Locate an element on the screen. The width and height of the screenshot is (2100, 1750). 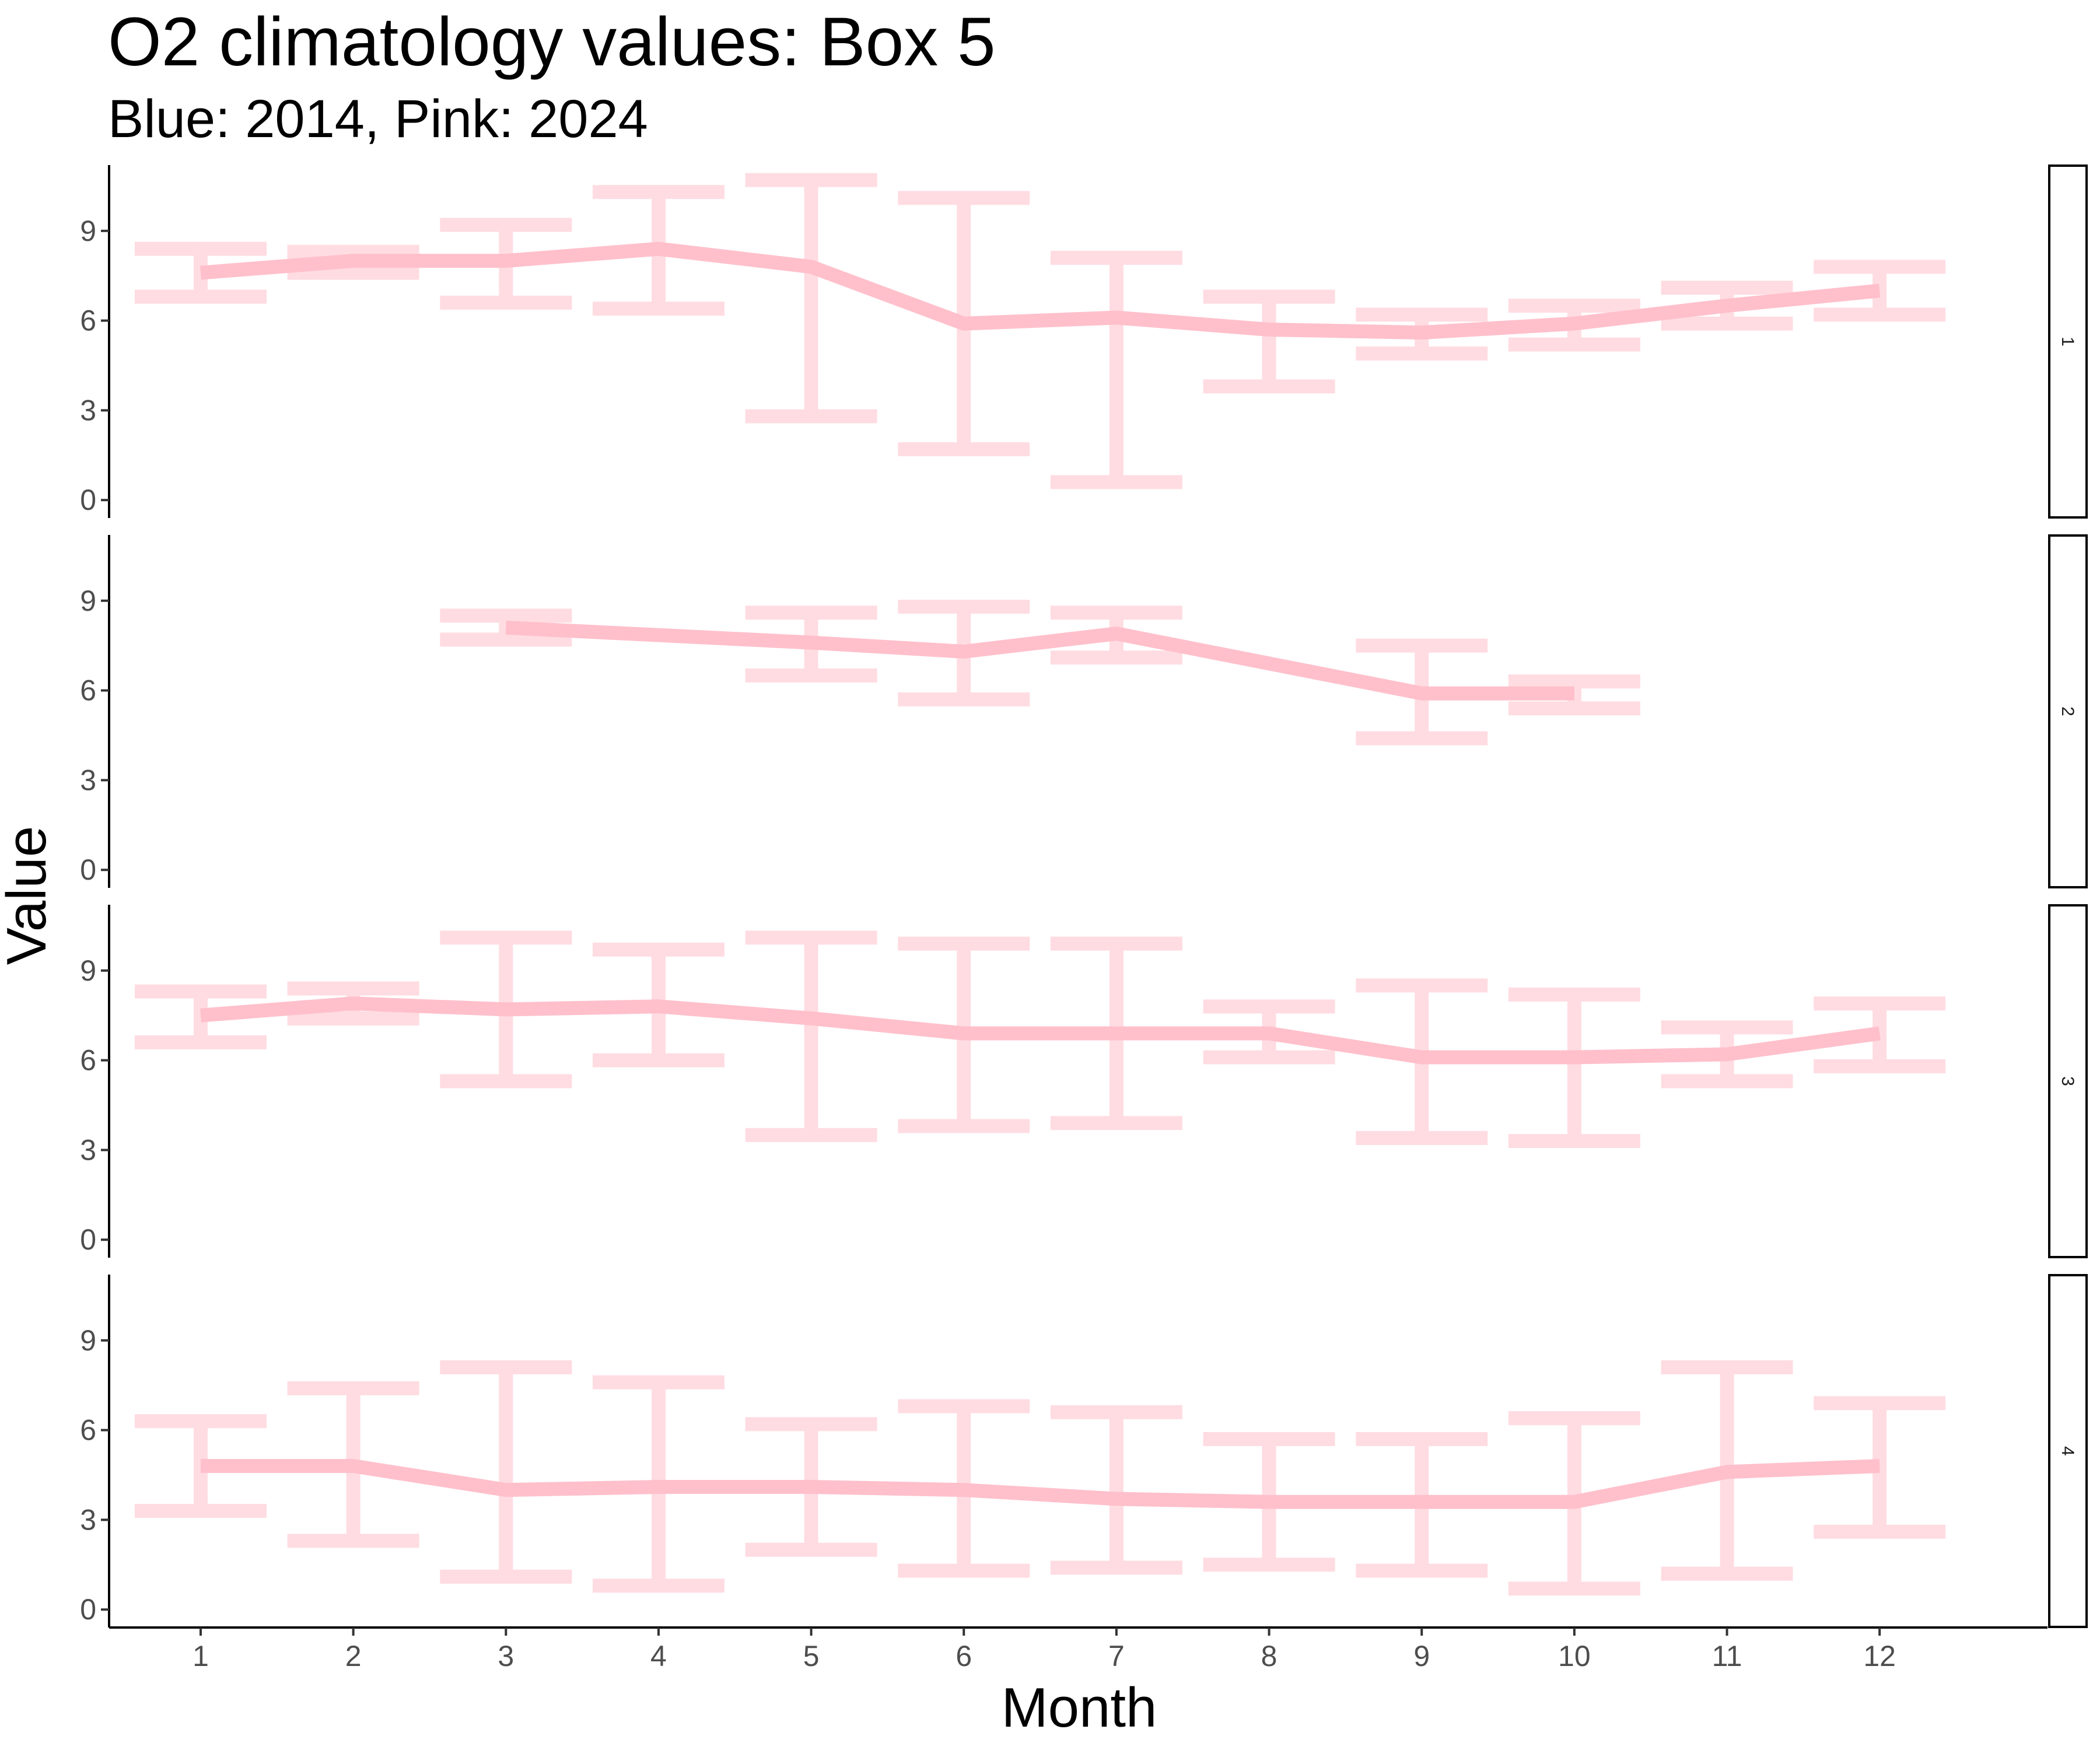
facet-strip-label: 4 is located at coordinates (2067, 1451).